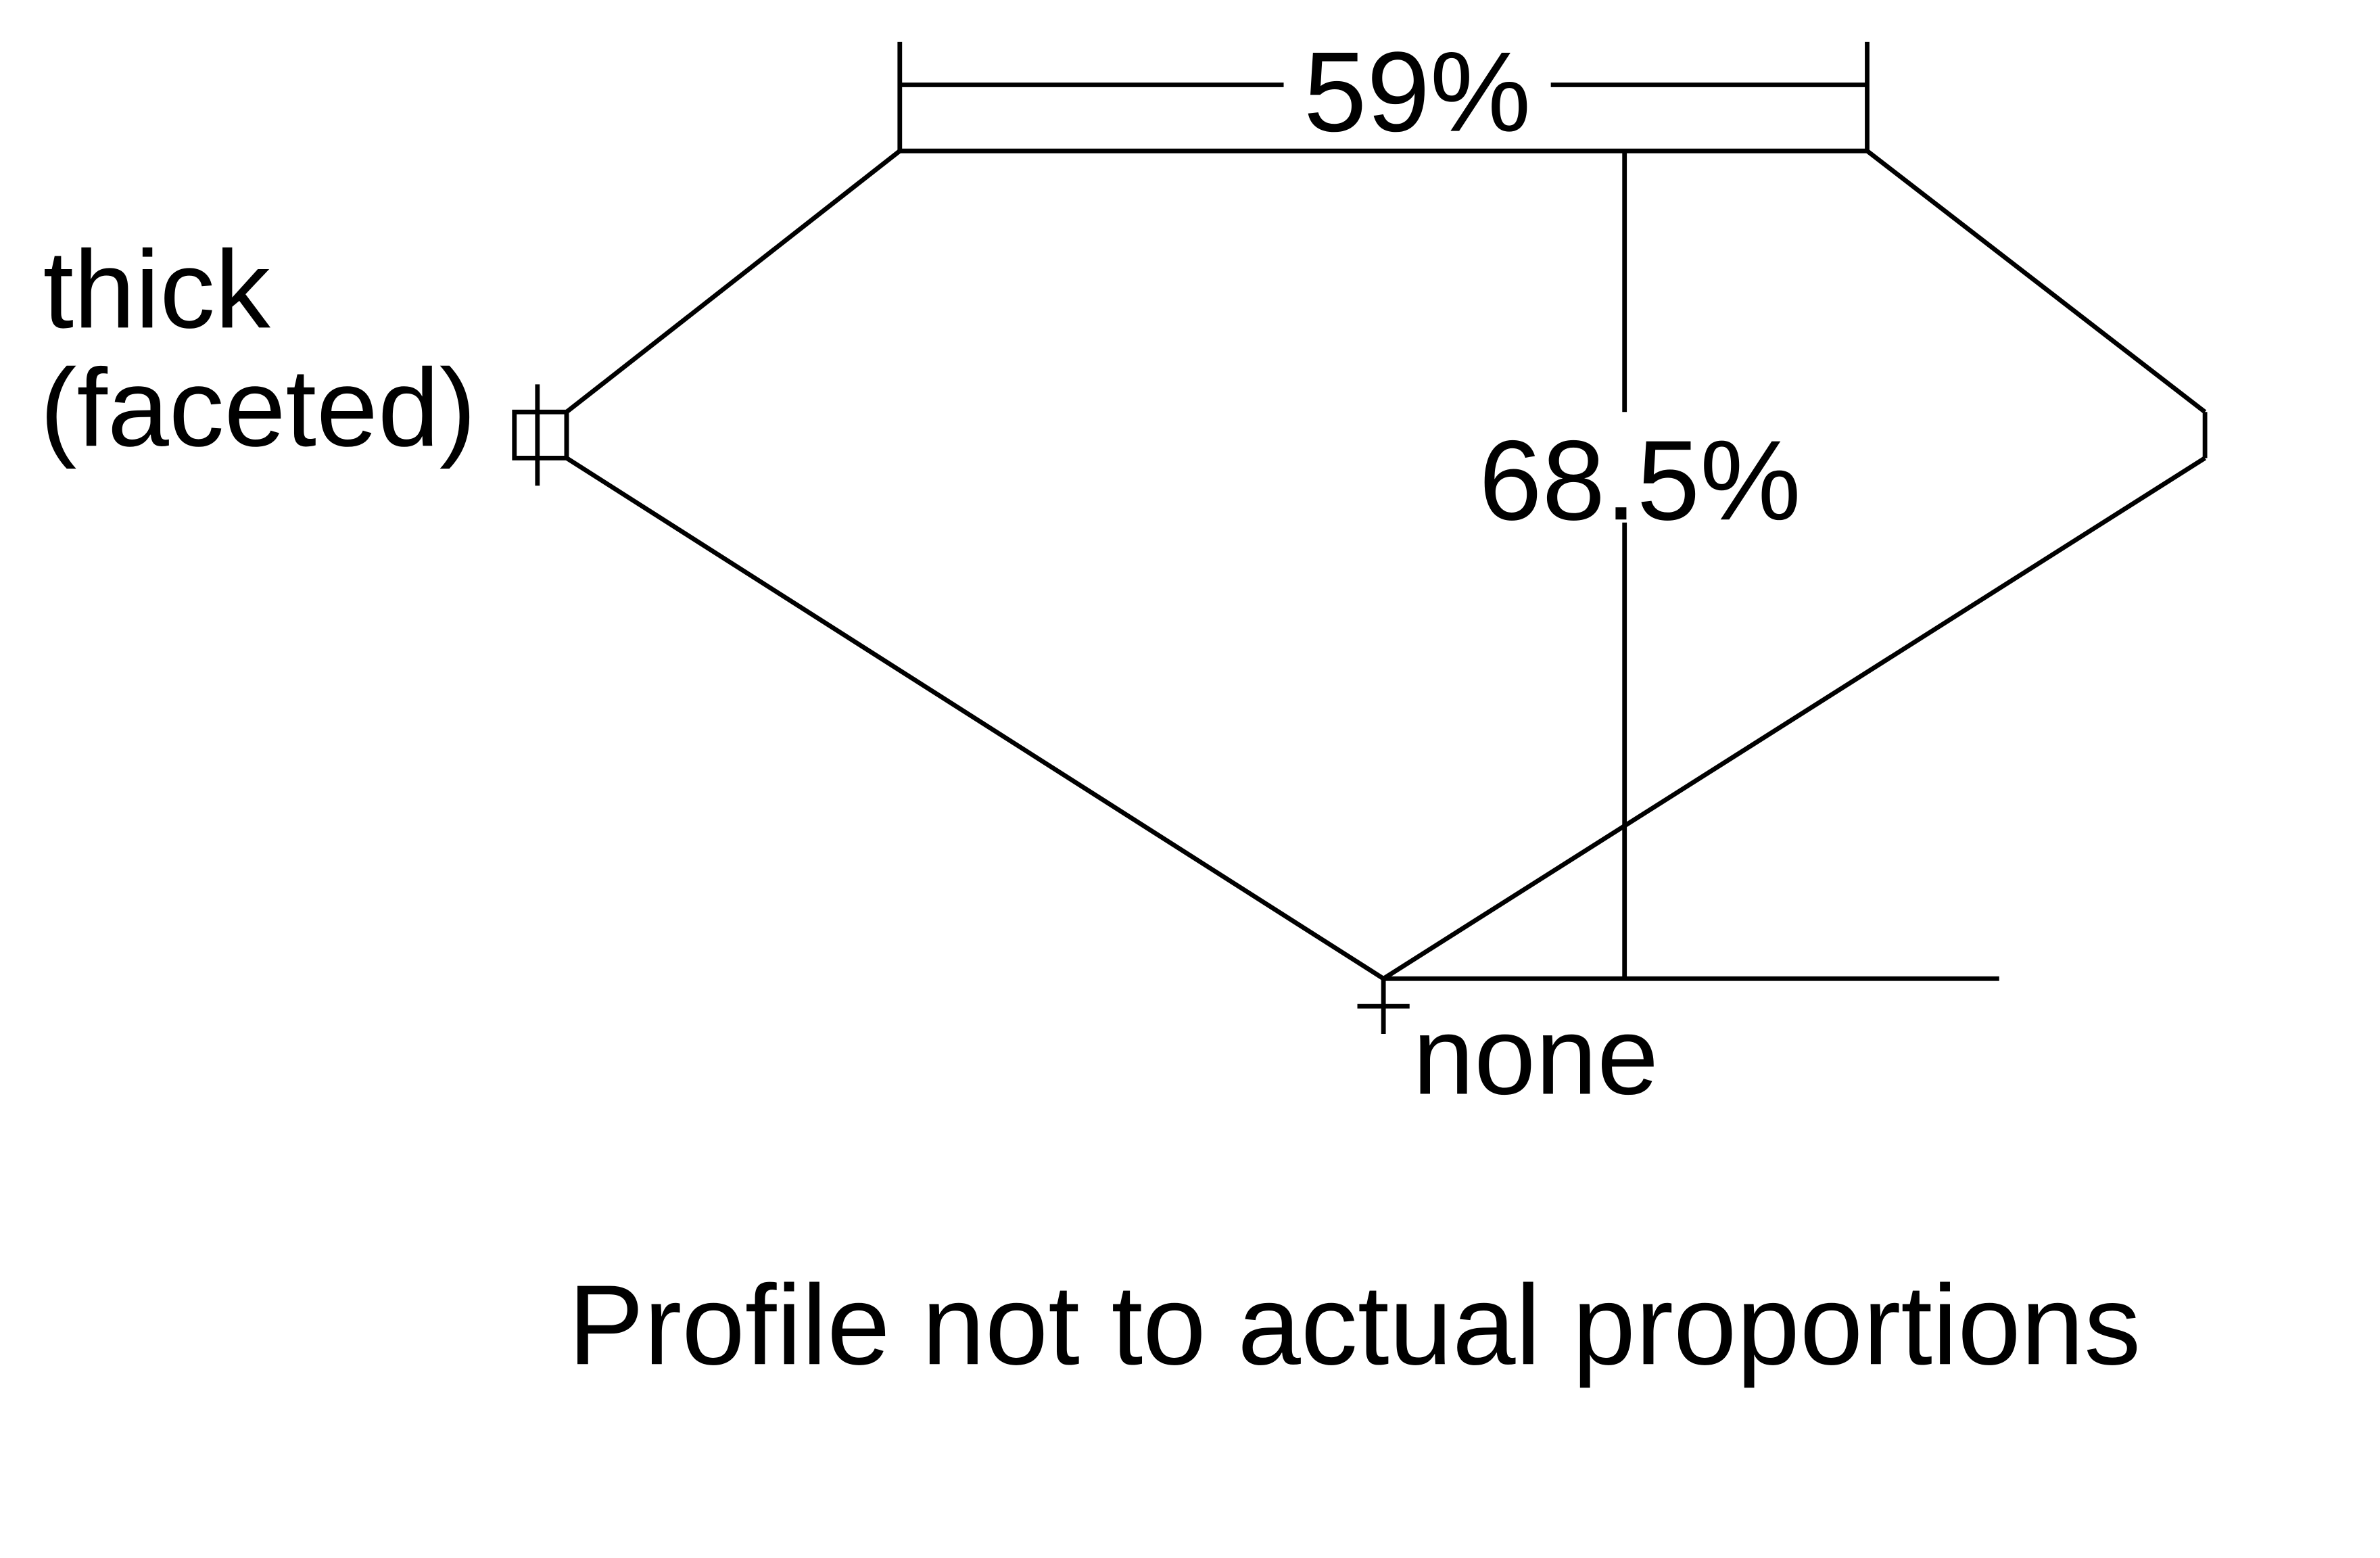 Image resolution: width=2380 pixels, height=1558 pixels. Describe the element at coordinates (1794, 718) in the screenshot. I see `pavilion-right` at that location.